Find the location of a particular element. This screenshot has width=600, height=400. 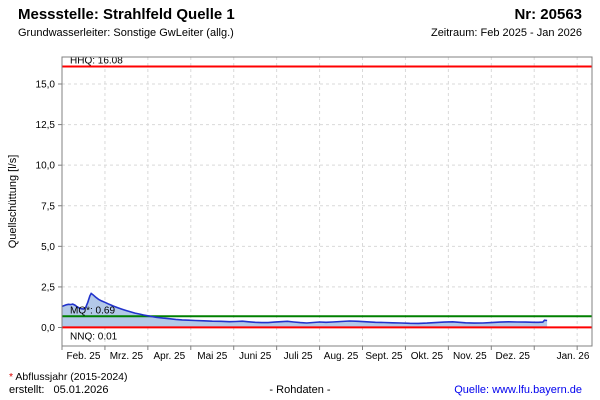

footnote-asterisk: * is located at coordinates (11, 377).